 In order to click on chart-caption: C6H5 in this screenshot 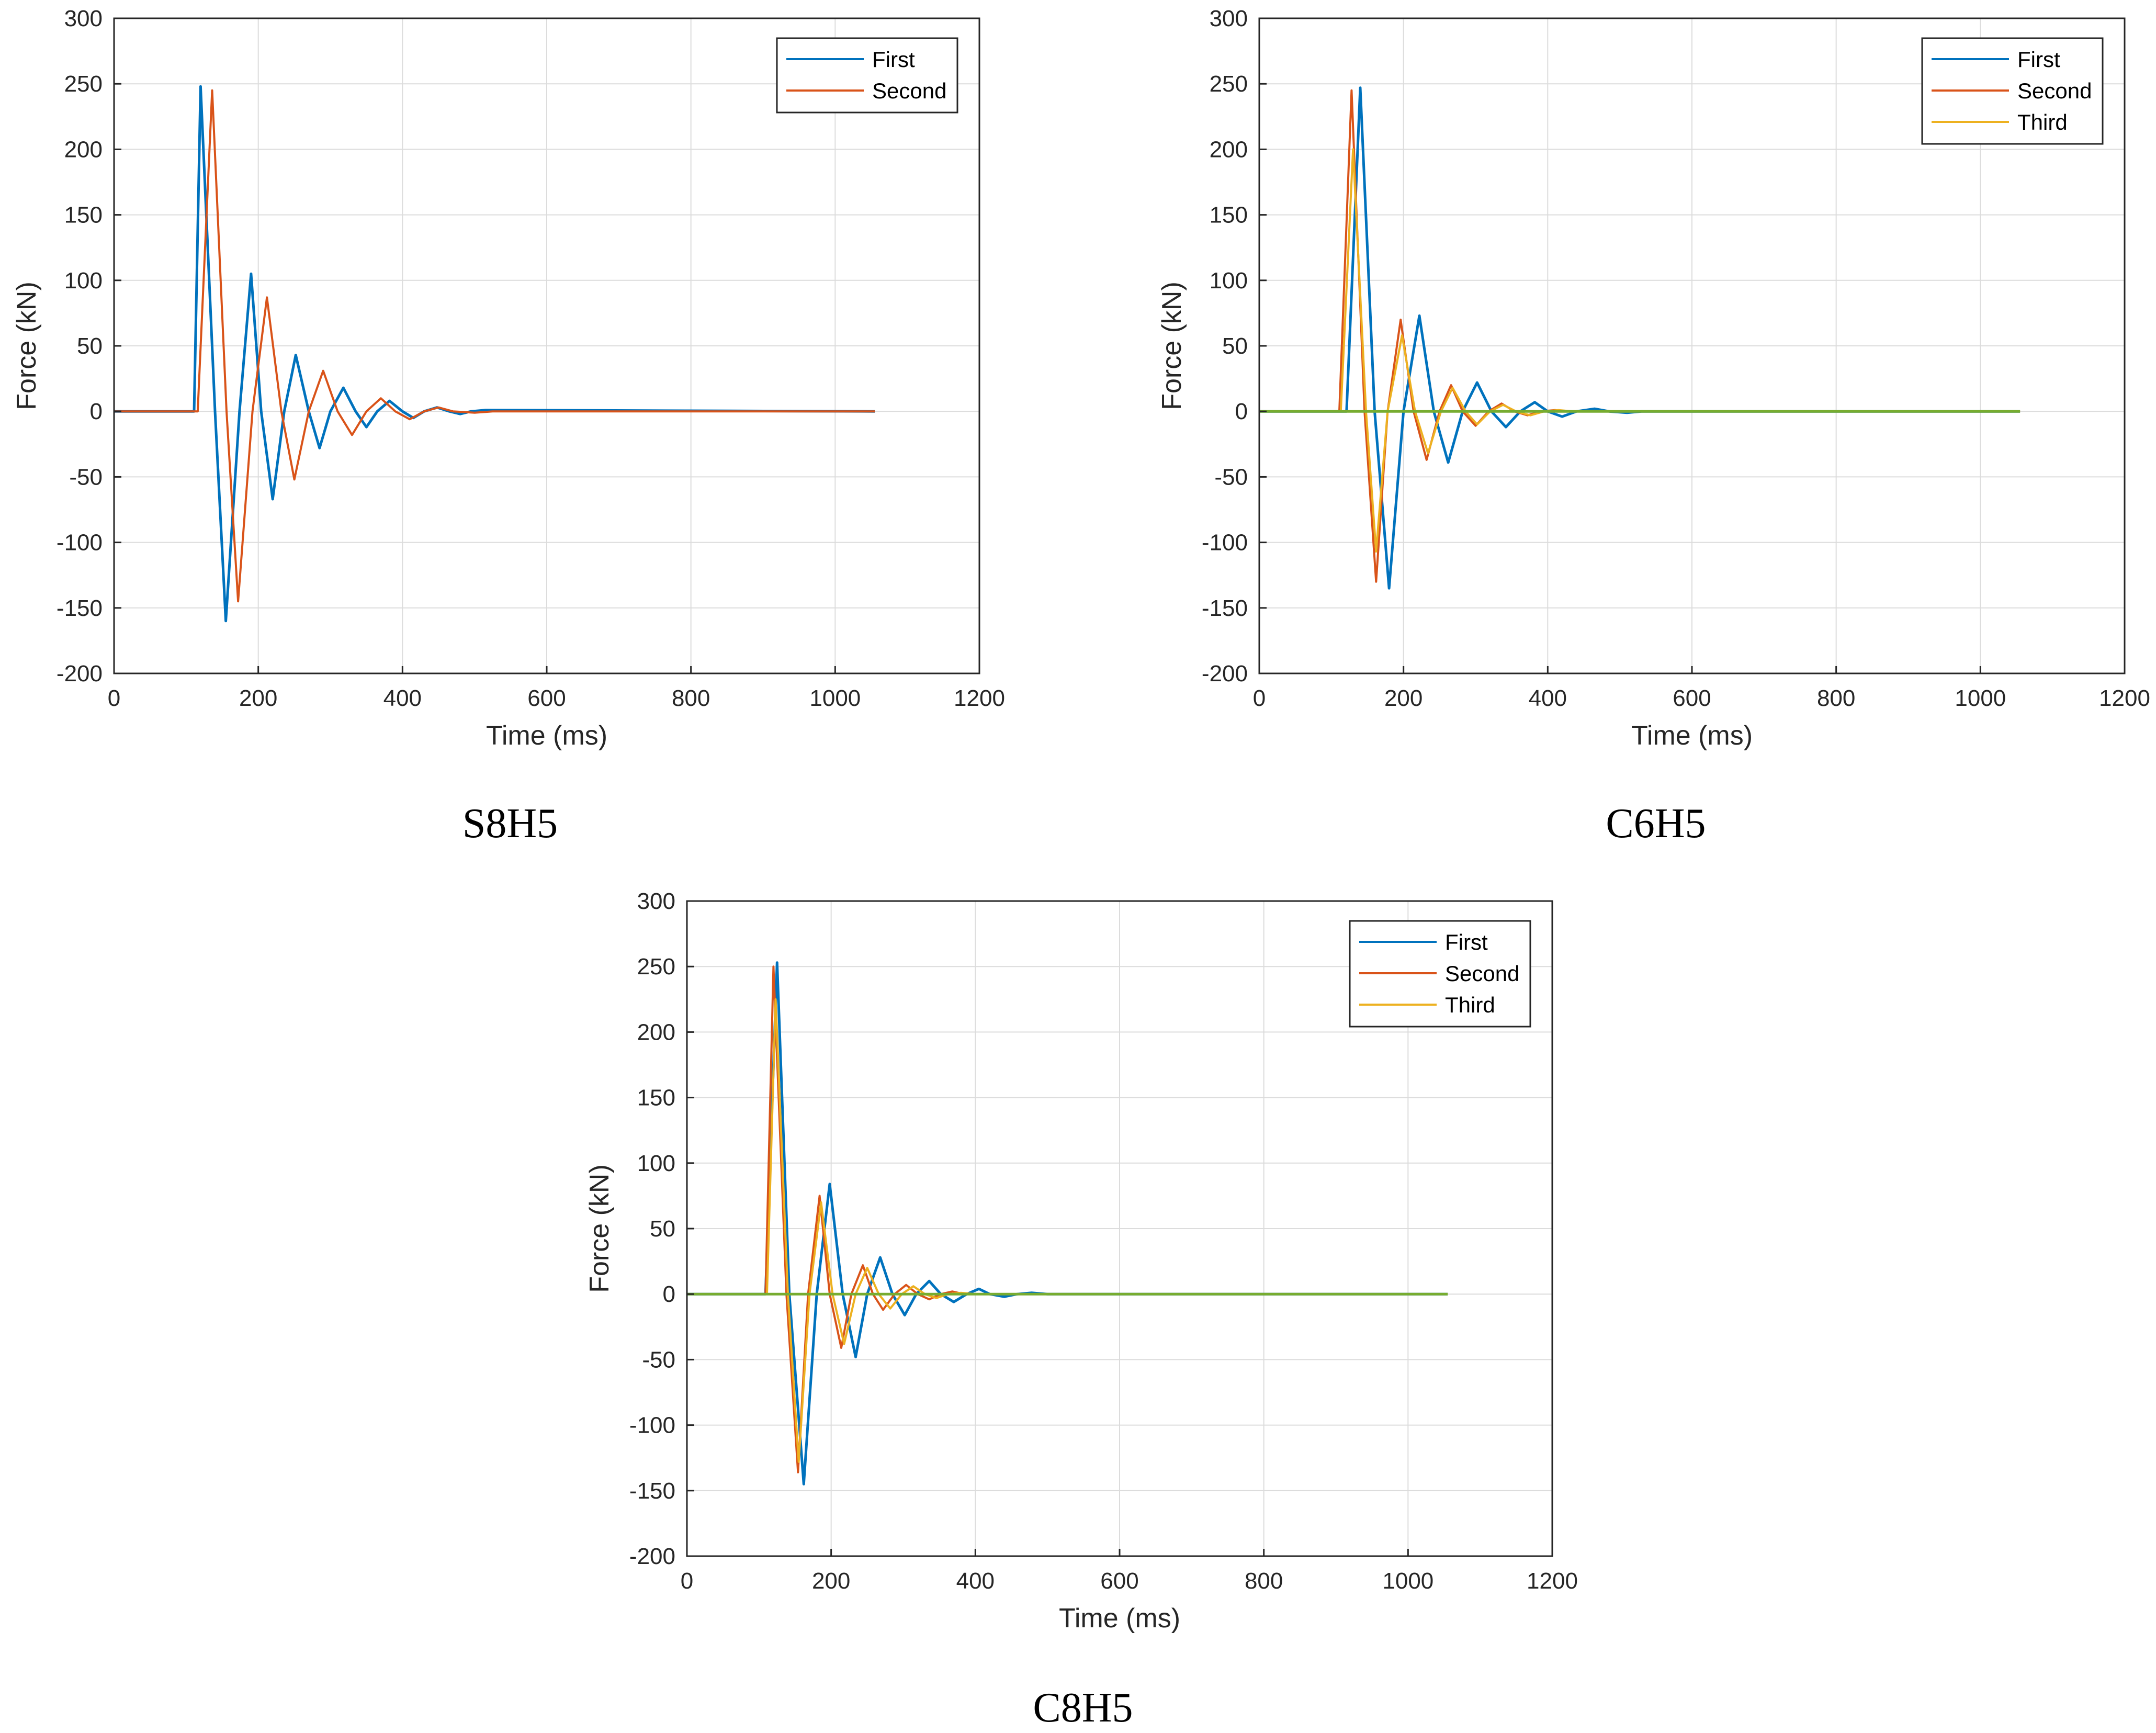, I will do `click(1656, 824)`.